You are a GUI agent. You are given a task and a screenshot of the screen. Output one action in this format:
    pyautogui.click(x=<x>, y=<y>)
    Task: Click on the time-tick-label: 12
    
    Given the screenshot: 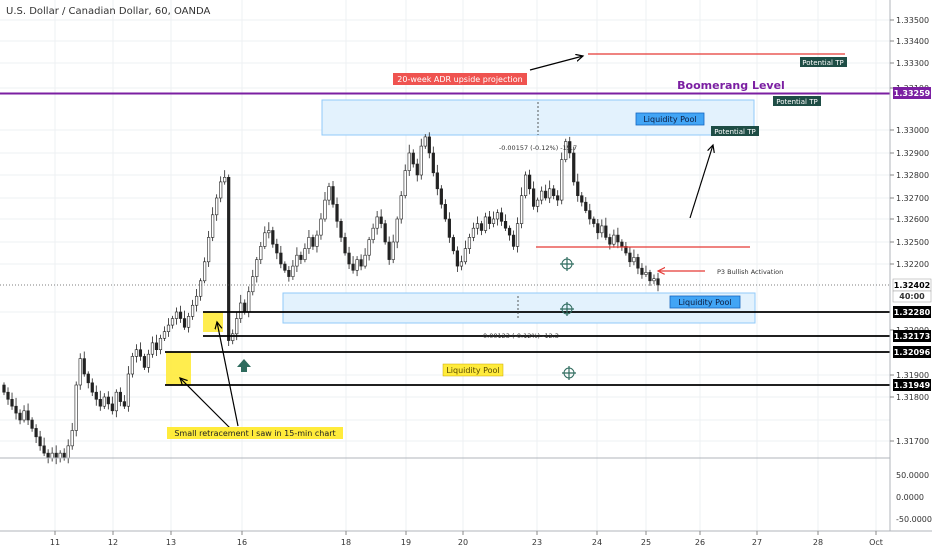 What is the action you would take?
    pyautogui.click(x=113, y=542)
    